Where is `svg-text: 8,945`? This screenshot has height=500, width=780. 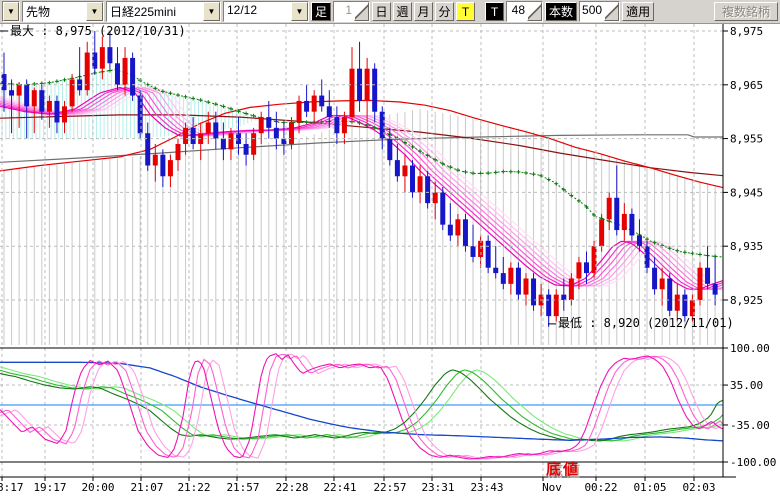 svg-text: 8,945 is located at coordinates (746, 192).